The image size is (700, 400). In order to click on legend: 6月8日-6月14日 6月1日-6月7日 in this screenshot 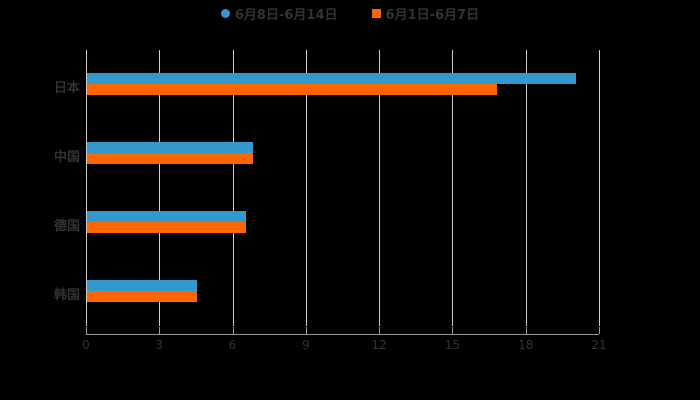, I will do `click(350, 13)`.